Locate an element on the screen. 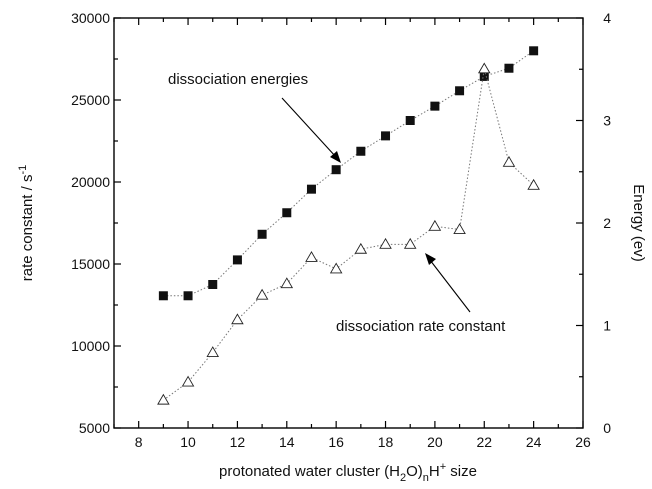 The width and height of the screenshot is (652, 489). y-right-tick-label: 3 is located at coordinates (607, 121).